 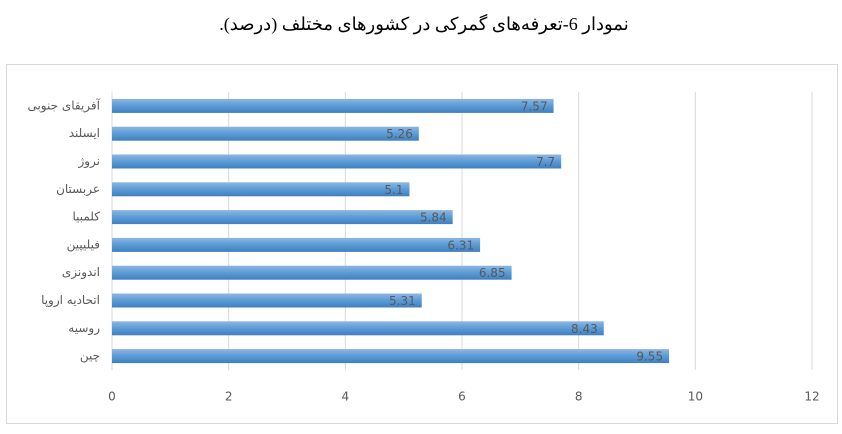 I want to click on x-tick-label: 6, so click(x=462, y=397).